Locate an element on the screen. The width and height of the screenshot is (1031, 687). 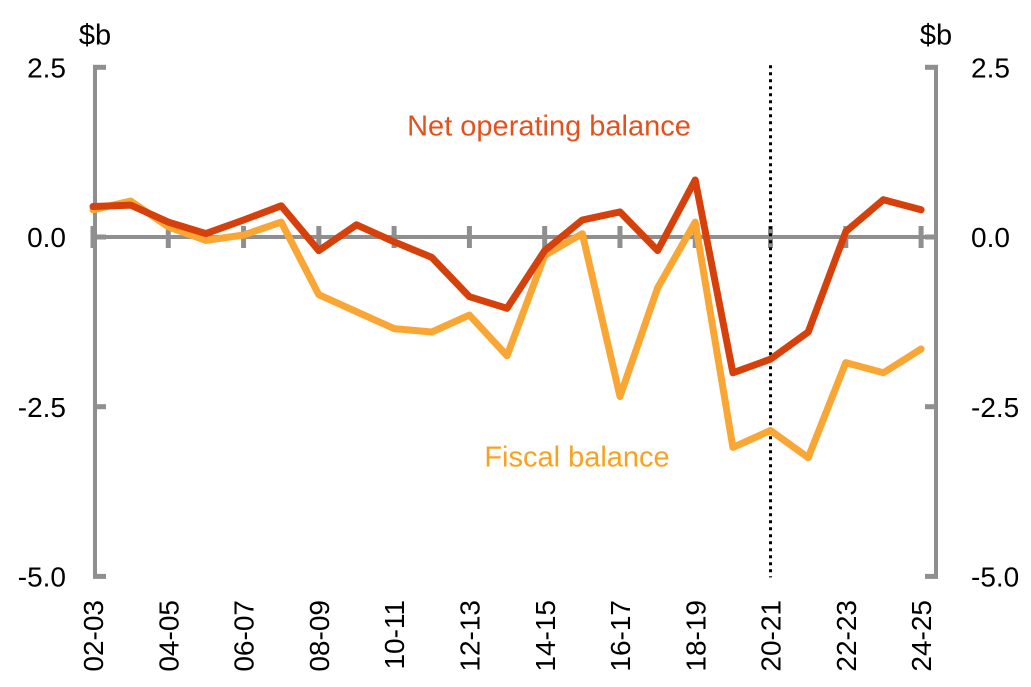
x-axis-tick-label: 16-17 is located at coordinates (620, 636).